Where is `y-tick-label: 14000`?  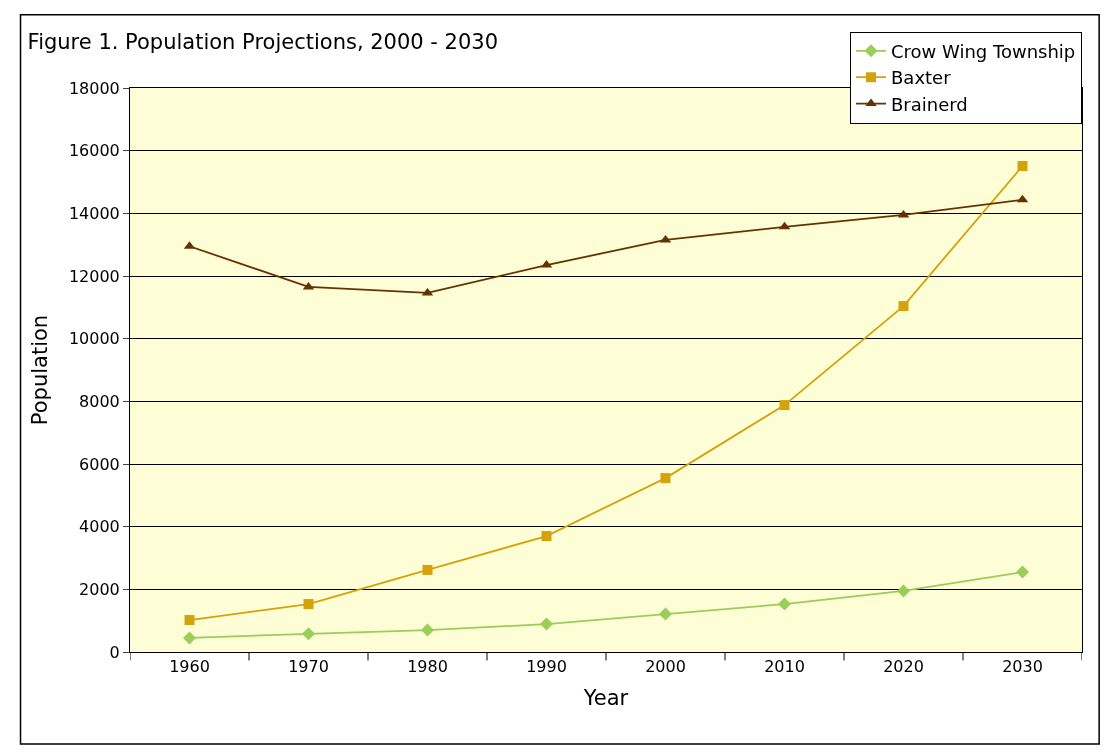
y-tick-label: 14000 is located at coordinates (94, 213).